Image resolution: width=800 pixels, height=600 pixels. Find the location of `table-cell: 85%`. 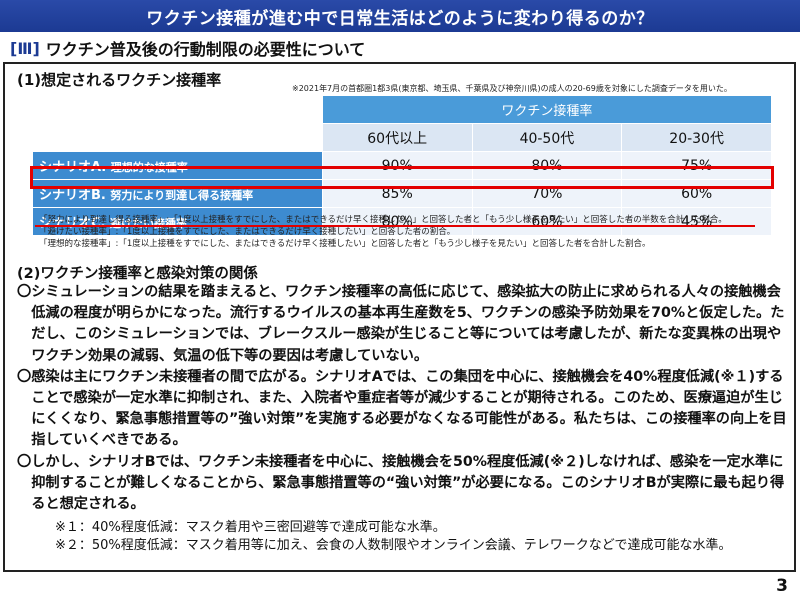

table-cell: 85% is located at coordinates (397, 193).